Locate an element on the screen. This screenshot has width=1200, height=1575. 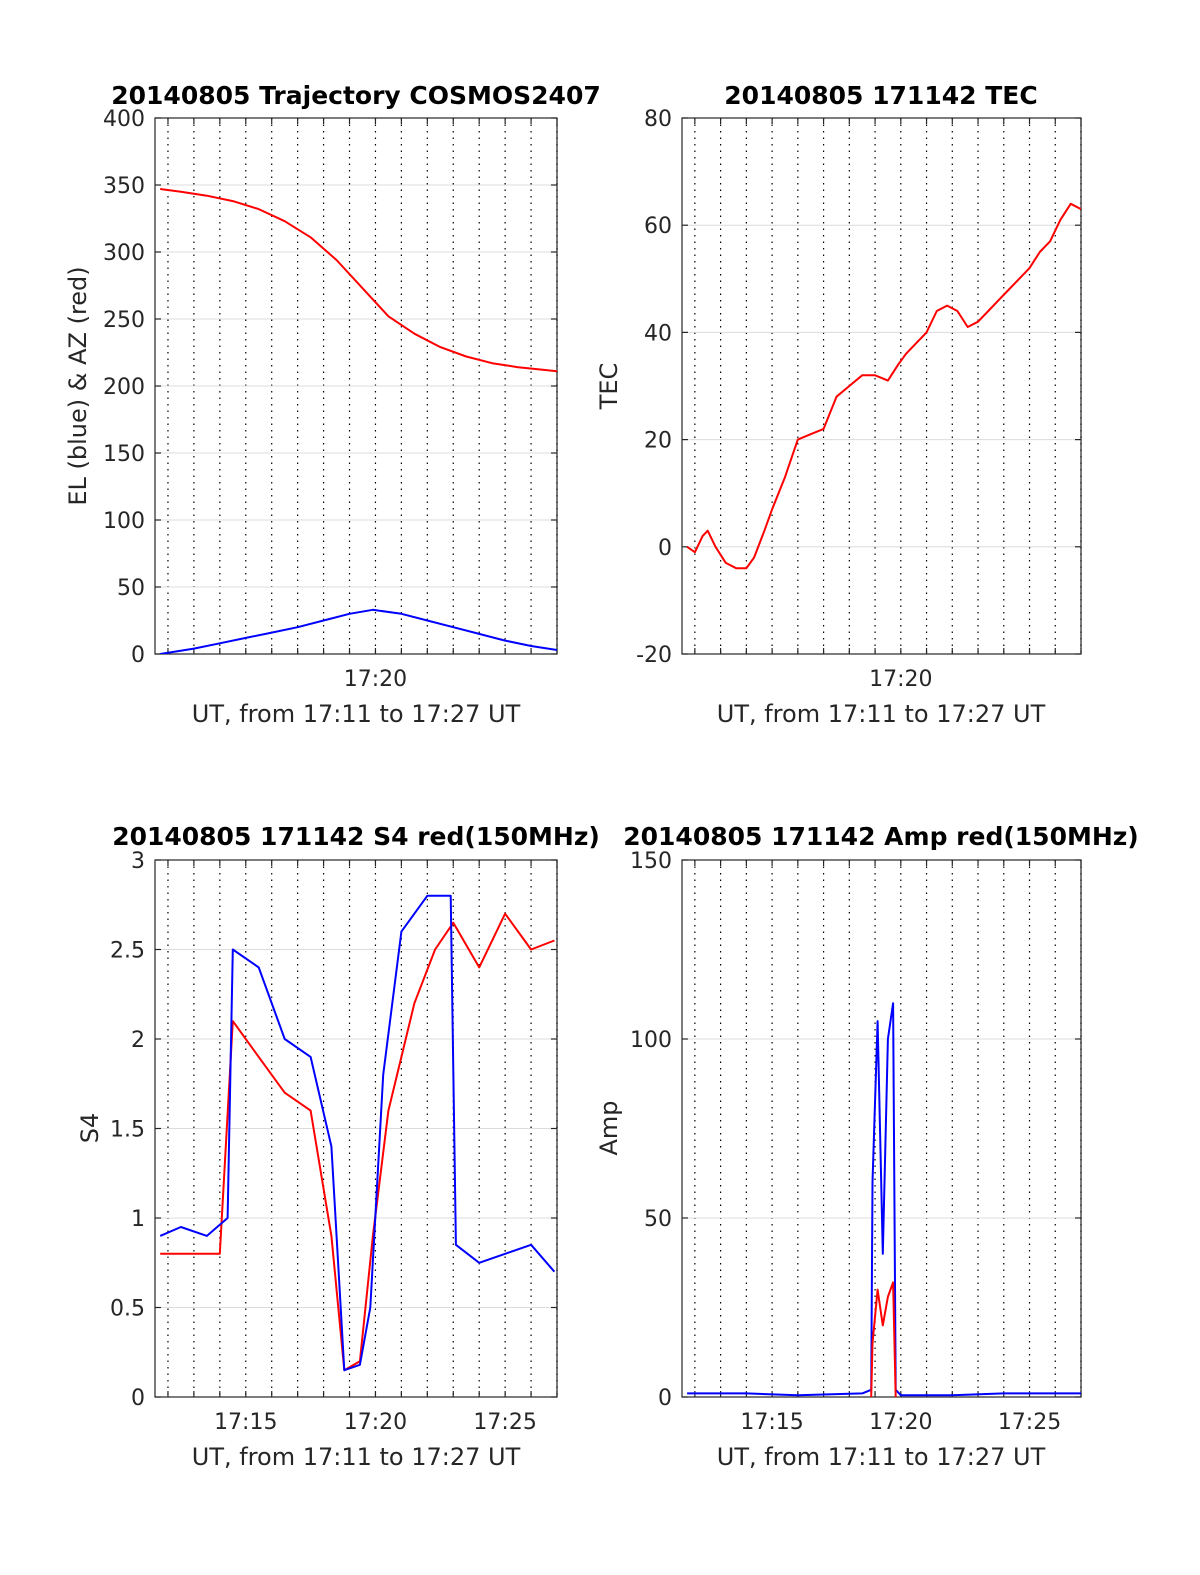
y-tick-labels: 0 50 100 150 200 250 300 350 400 is located at coordinates (124, 387).